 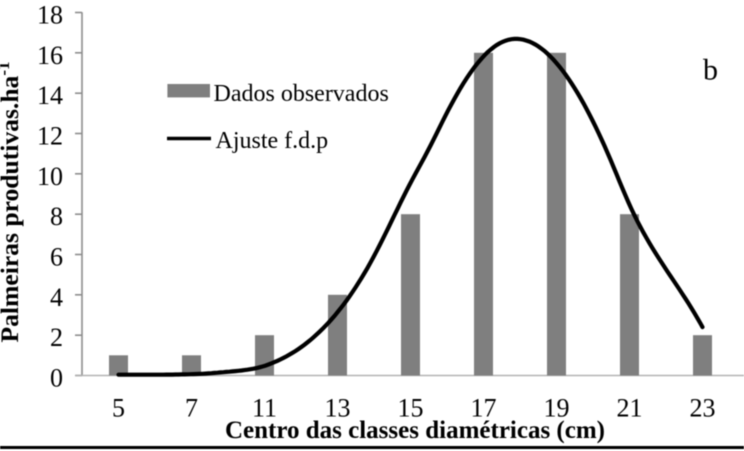 I want to click on svg-text: 2, so click(x=56, y=337).